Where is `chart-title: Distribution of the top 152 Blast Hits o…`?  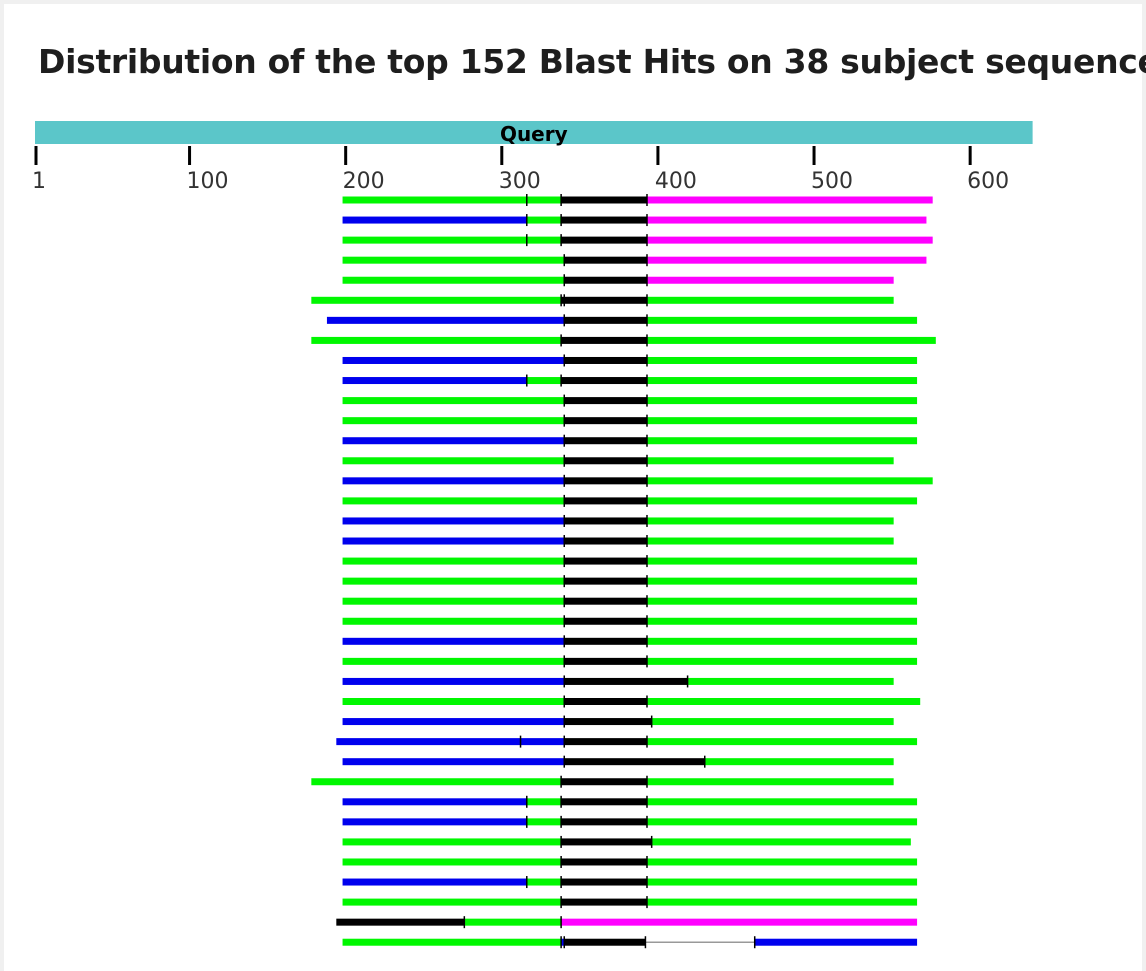 chart-title: Distribution of the top 152 Blast Hits o… is located at coordinates (592, 61).